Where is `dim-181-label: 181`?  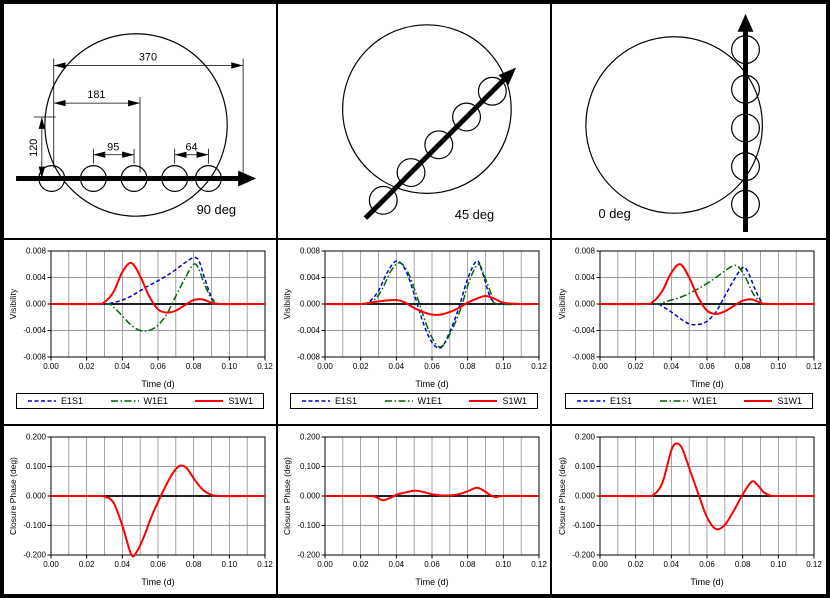 dim-181-label: 181 is located at coordinates (96, 95).